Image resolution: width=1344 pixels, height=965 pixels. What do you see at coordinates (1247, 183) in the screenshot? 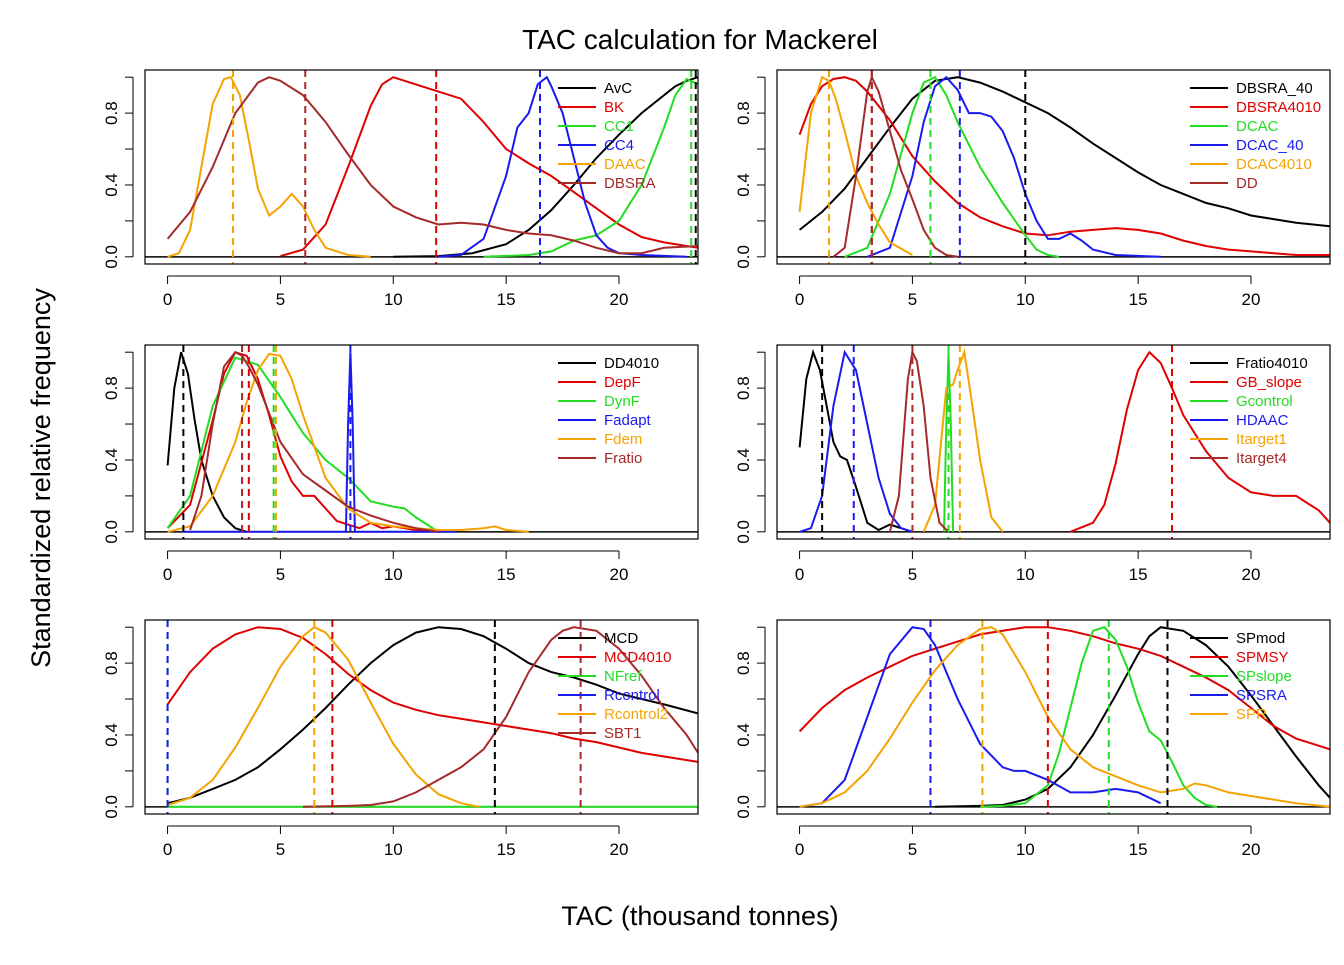
I see `legend-label-DD: DD` at bounding box center [1247, 183].